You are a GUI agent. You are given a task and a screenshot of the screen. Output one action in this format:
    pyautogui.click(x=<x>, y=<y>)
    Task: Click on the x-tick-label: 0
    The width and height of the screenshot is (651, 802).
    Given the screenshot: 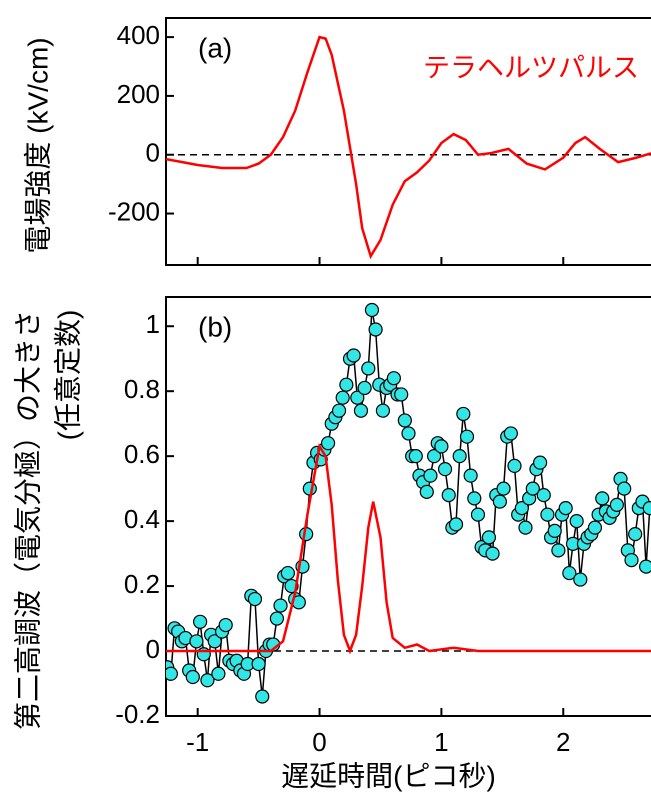 What is the action you would take?
    pyautogui.click(x=319, y=742)
    